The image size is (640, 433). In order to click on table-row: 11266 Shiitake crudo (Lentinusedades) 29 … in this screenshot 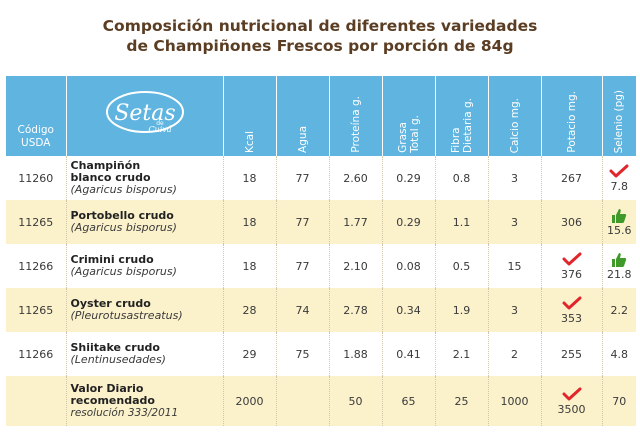, I will do `click(321, 354)`.